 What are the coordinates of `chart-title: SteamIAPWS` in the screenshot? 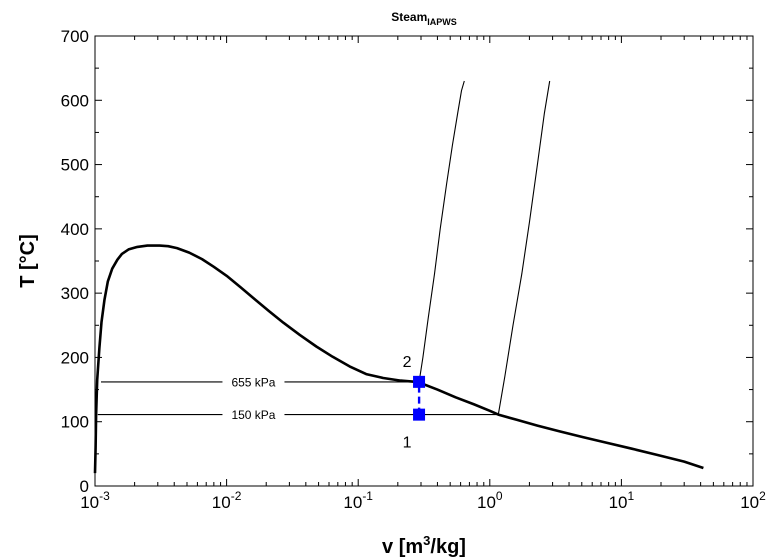 It's located at (424, 18).